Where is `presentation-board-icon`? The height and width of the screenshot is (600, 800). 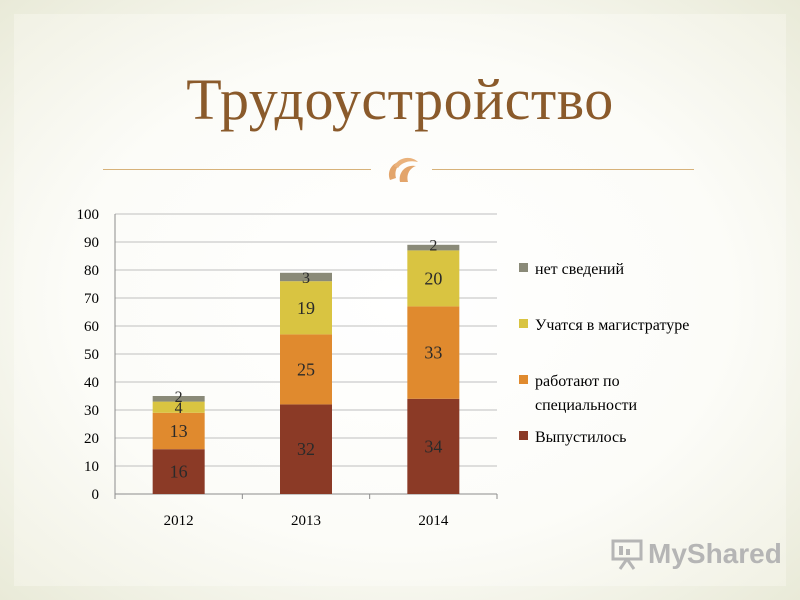
presentation-board-icon is located at coordinates (627, 554).